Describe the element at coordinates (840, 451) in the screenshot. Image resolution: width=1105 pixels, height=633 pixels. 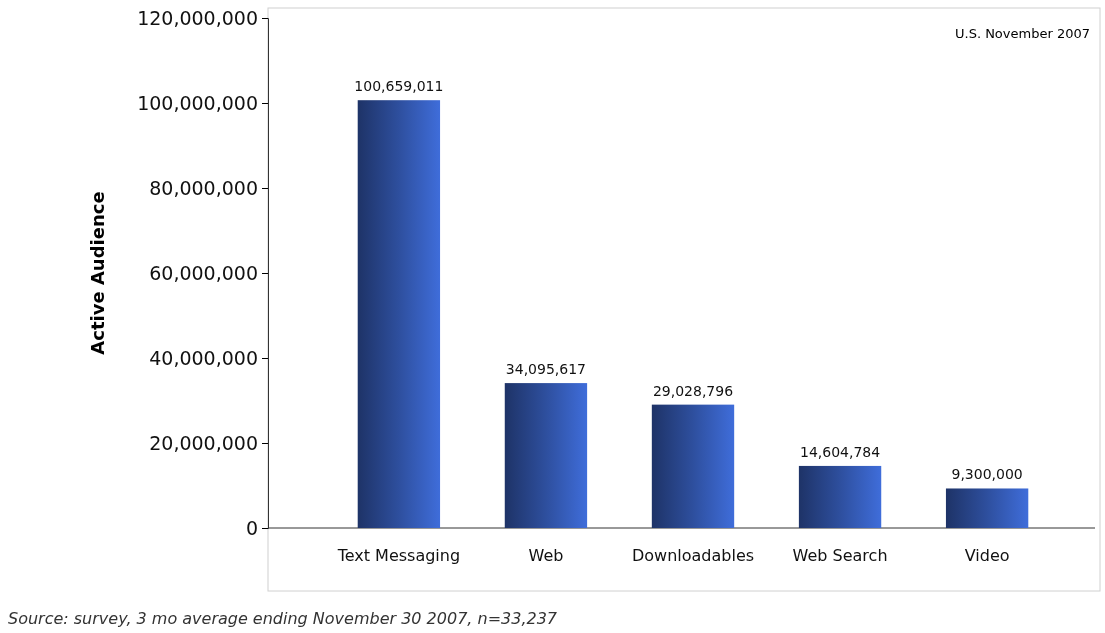
I see `data-label: 14,604,784` at that location.